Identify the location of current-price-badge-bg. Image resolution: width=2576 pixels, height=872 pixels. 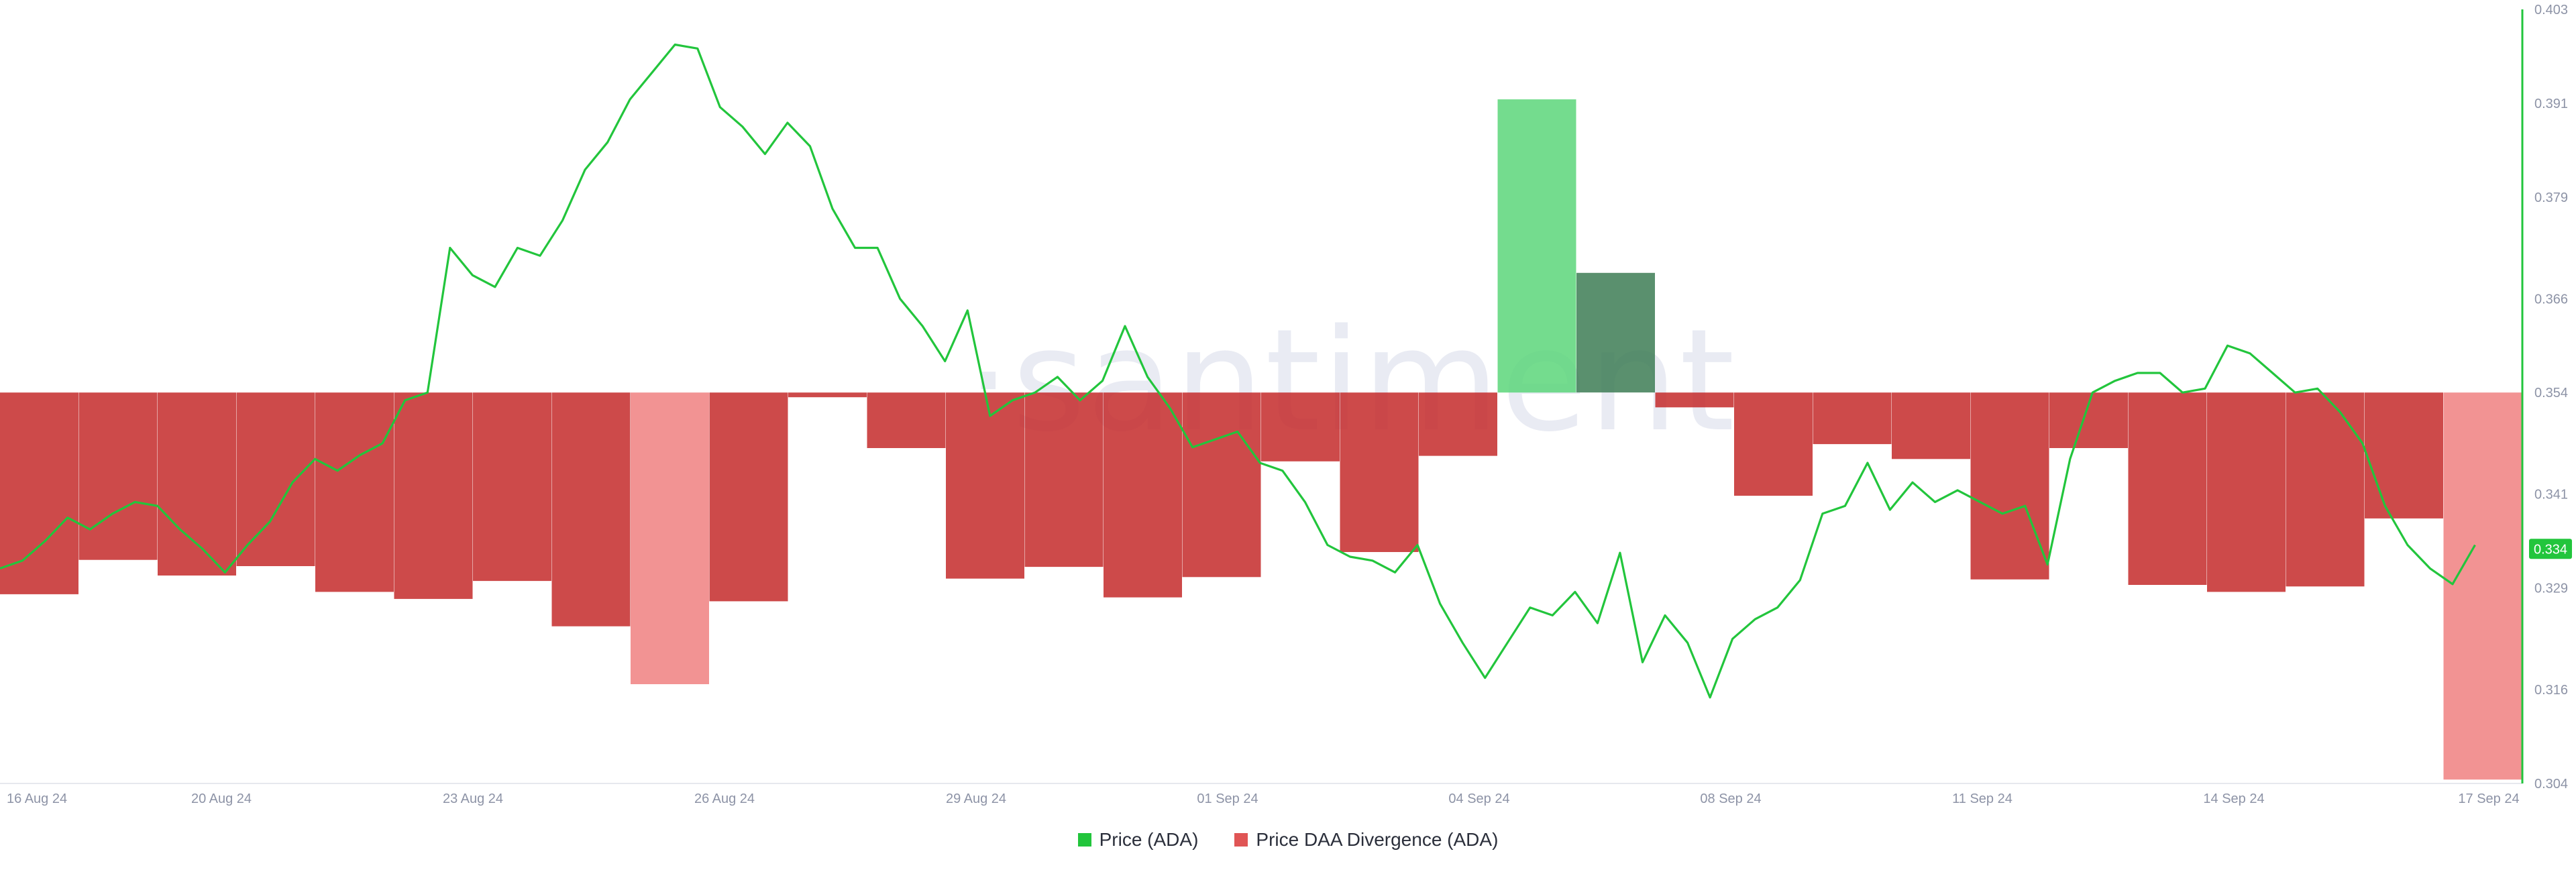
(2550, 549).